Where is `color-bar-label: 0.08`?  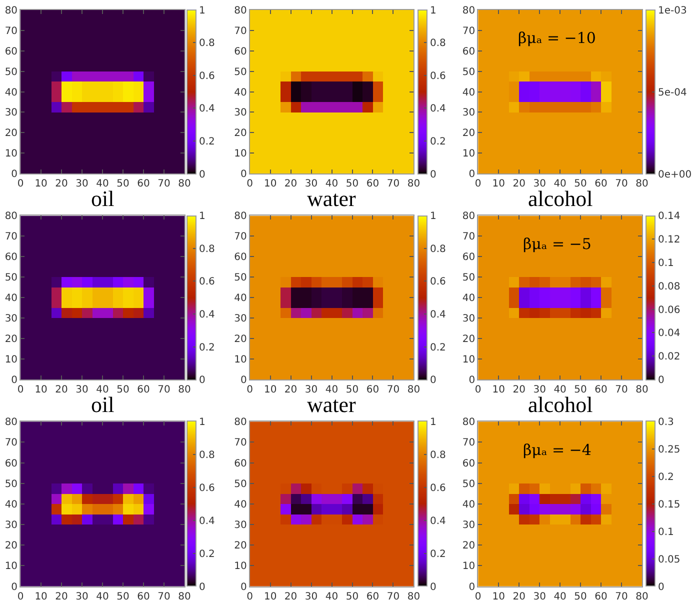
color-bar-label: 0.08 is located at coordinates (669, 286).